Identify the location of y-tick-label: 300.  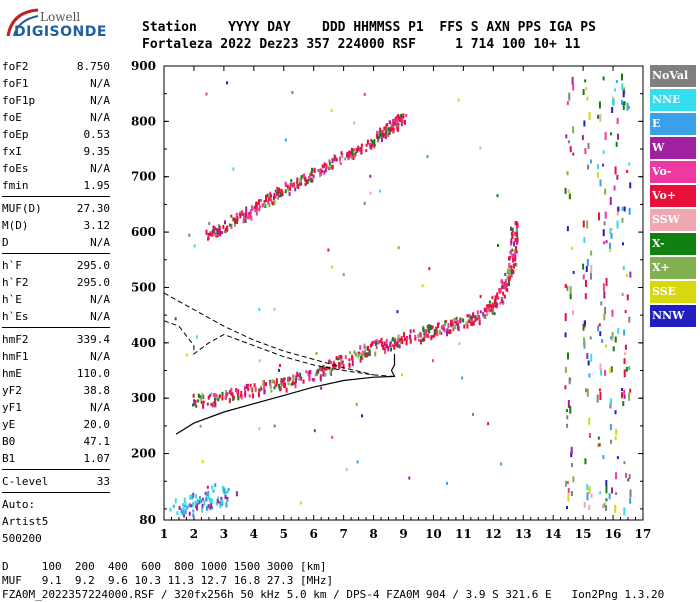
(143, 398).